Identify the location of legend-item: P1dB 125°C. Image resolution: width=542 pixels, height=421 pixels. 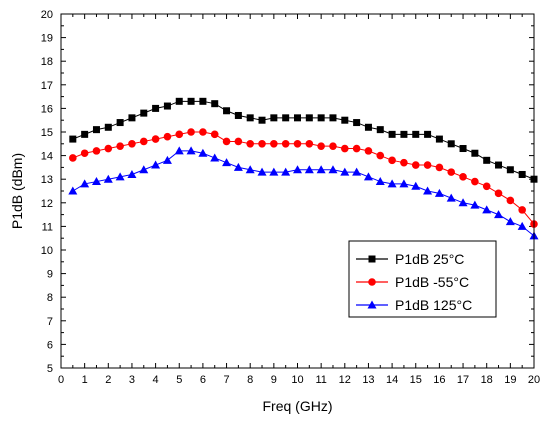
(414, 305).